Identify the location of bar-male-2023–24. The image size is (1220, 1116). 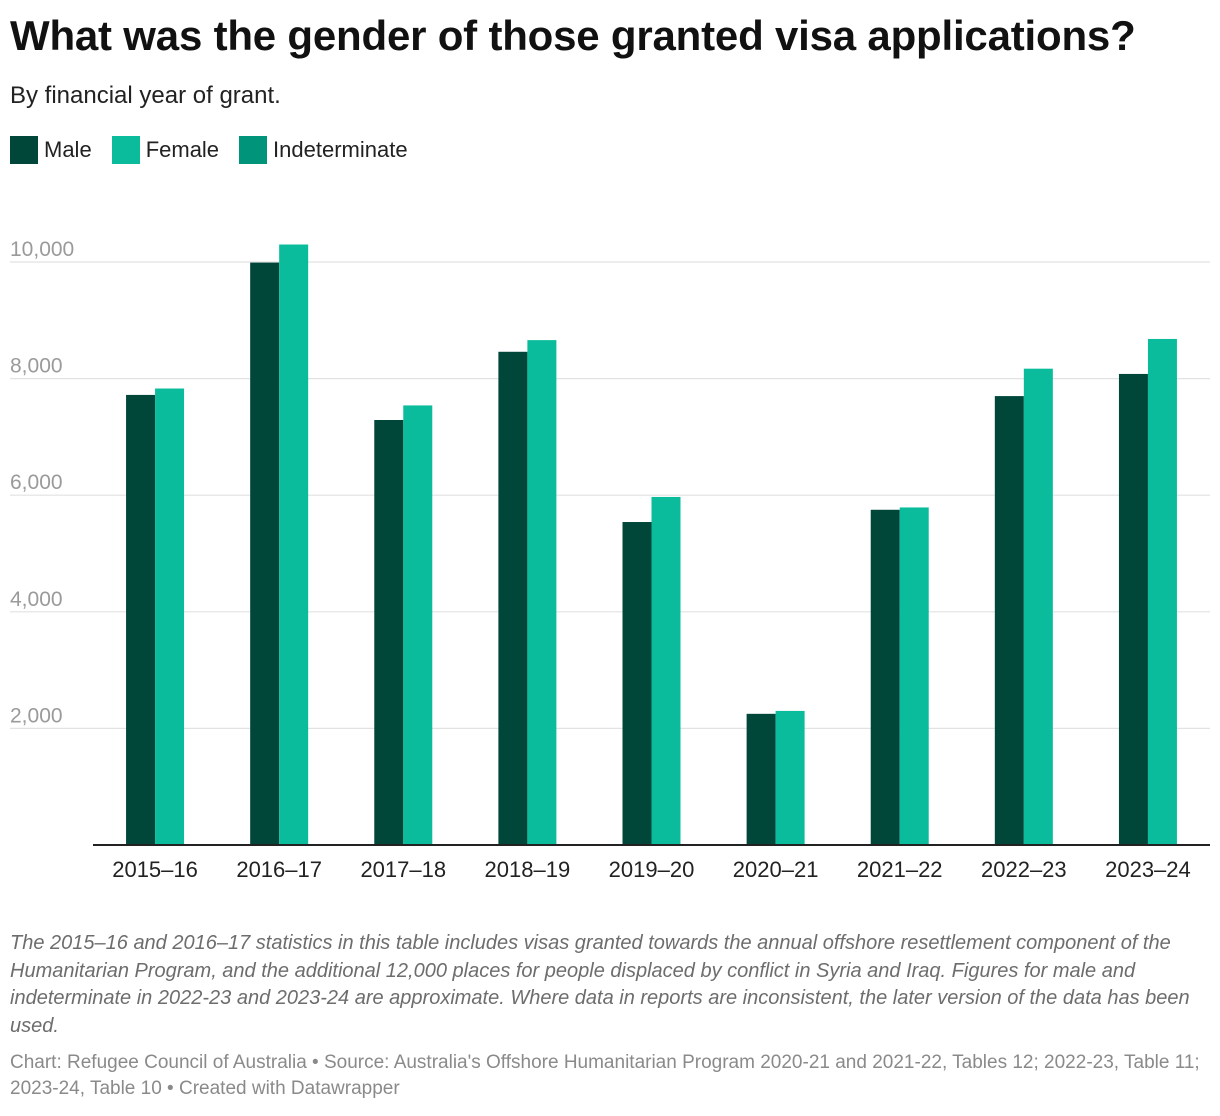
(1133, 609).